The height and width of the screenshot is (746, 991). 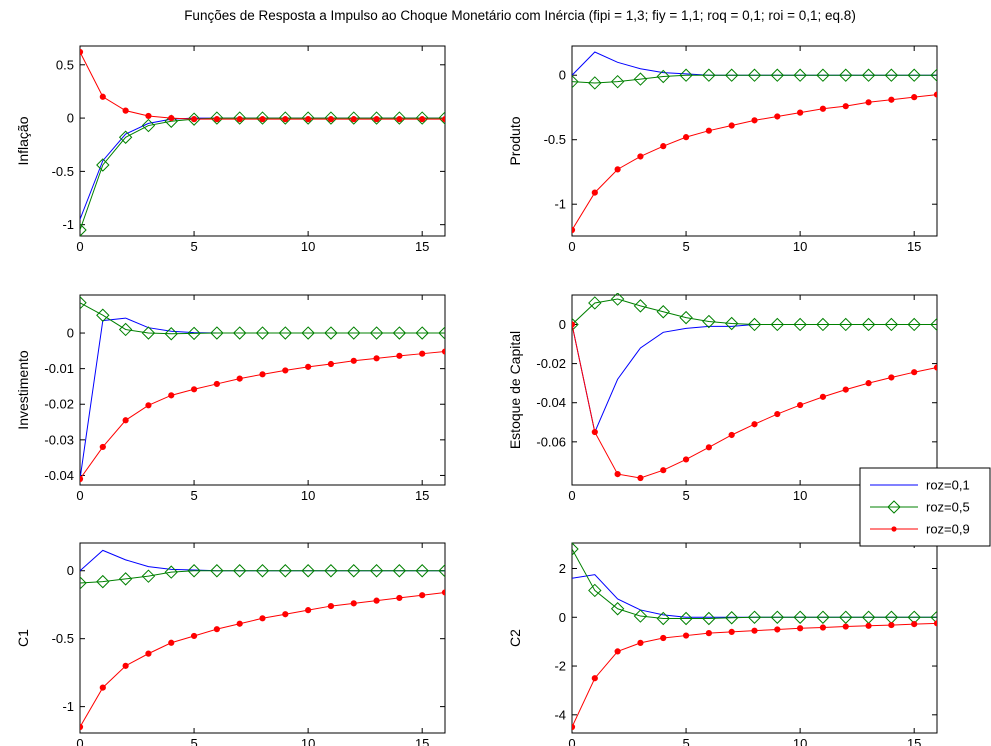 What do you see at coordinates (551, 441) in the screenshot?
I see `y-tick-label: -0.06` at bounding box center [551, 441].